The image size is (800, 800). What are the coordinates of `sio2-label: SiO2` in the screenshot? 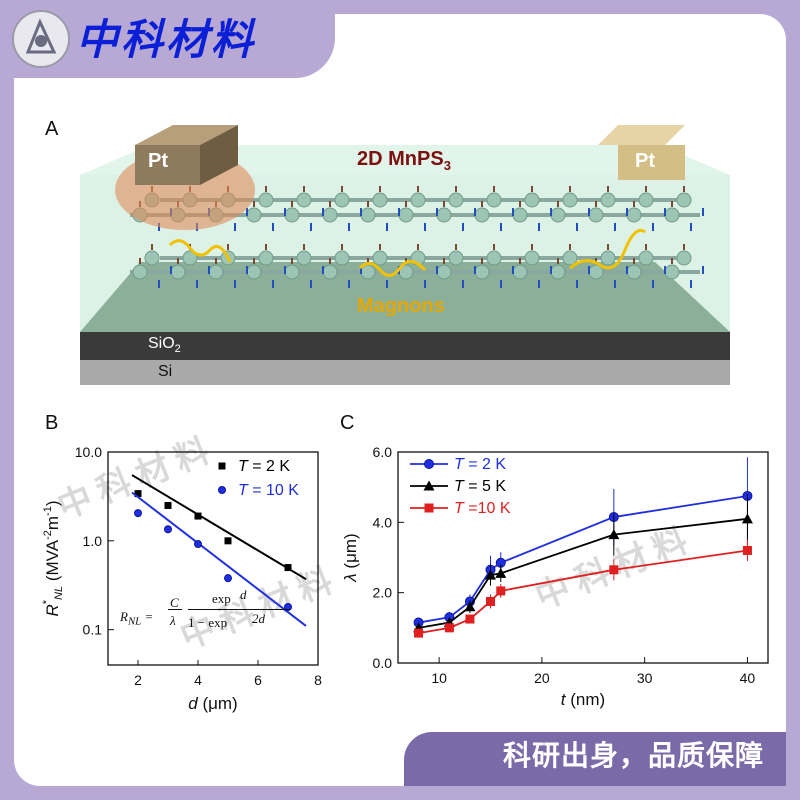 It's located at (164, 345).